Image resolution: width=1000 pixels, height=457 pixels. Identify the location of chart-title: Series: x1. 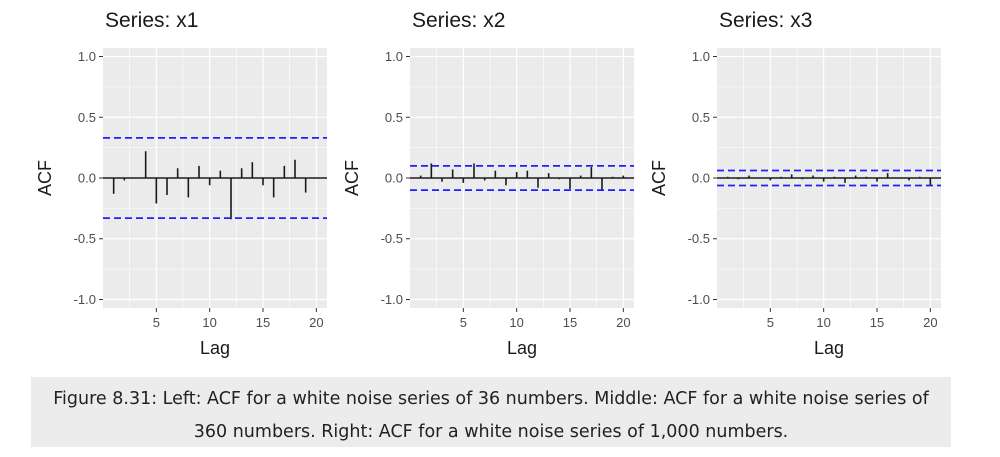
(151, 20).